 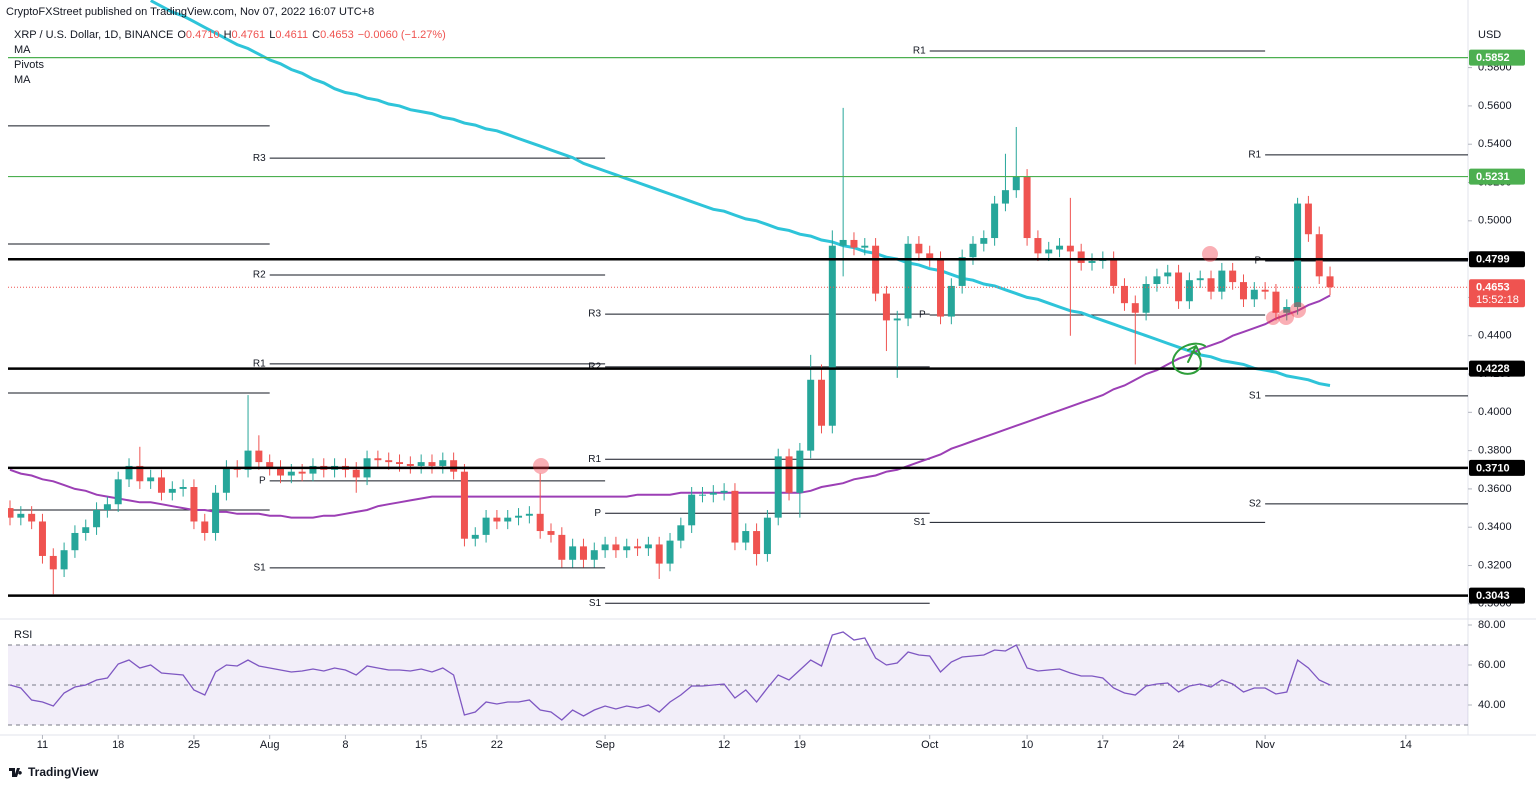 I want to click on x-tick-label: 22, so click(x=497, y=745).